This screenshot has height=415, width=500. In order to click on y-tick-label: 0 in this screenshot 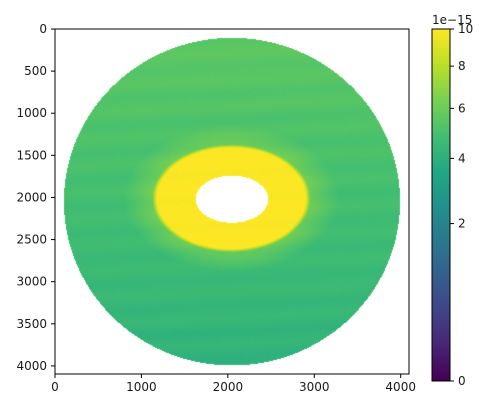, I will do `click(43, 29)`.